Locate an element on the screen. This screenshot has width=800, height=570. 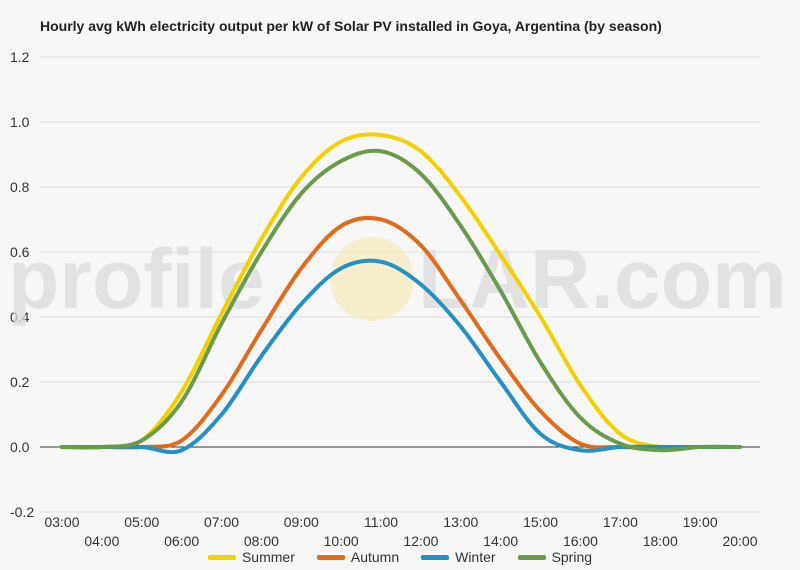
y-tick-label: 0.2 is located at coordinates (20, 382).